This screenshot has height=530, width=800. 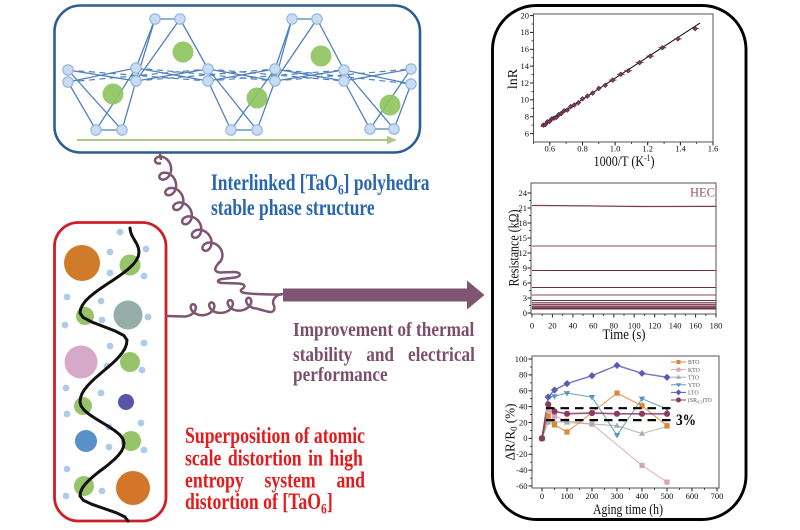 What do you see at coordinates (642, 496) in the screenshot?
I see `svg-text: 400` at bounding box center [642, 496].